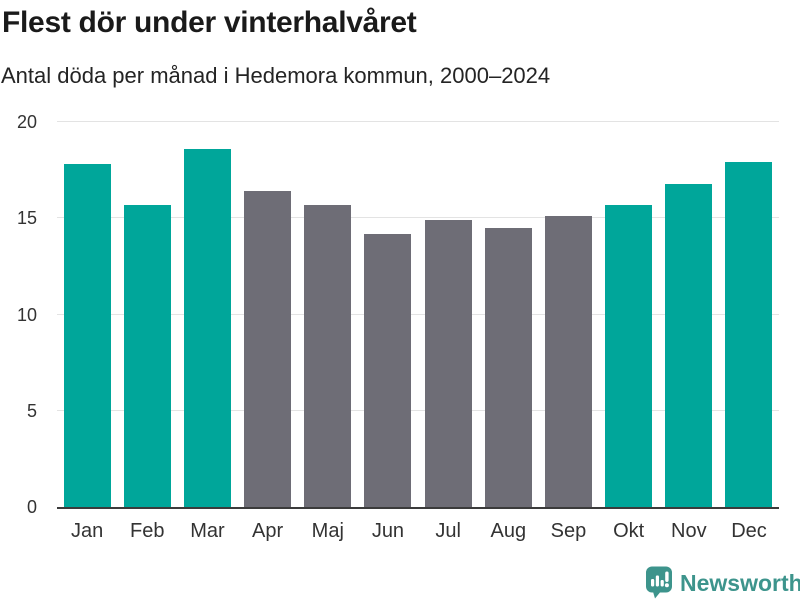 This screenshot has height=600, width=800. What do you see at coordinates (31, 410) in the screenshot?
I see `y-axis-tick-label: 5` at bounding box center [31, 410].